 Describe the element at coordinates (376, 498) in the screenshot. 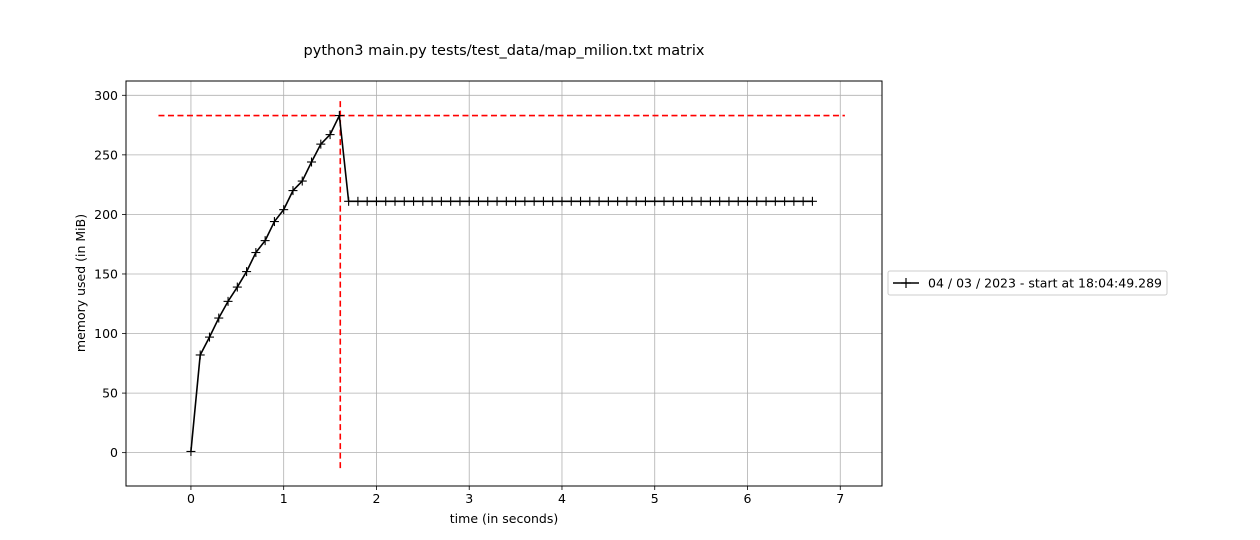

I see `x-tick-label: 2` at that location.